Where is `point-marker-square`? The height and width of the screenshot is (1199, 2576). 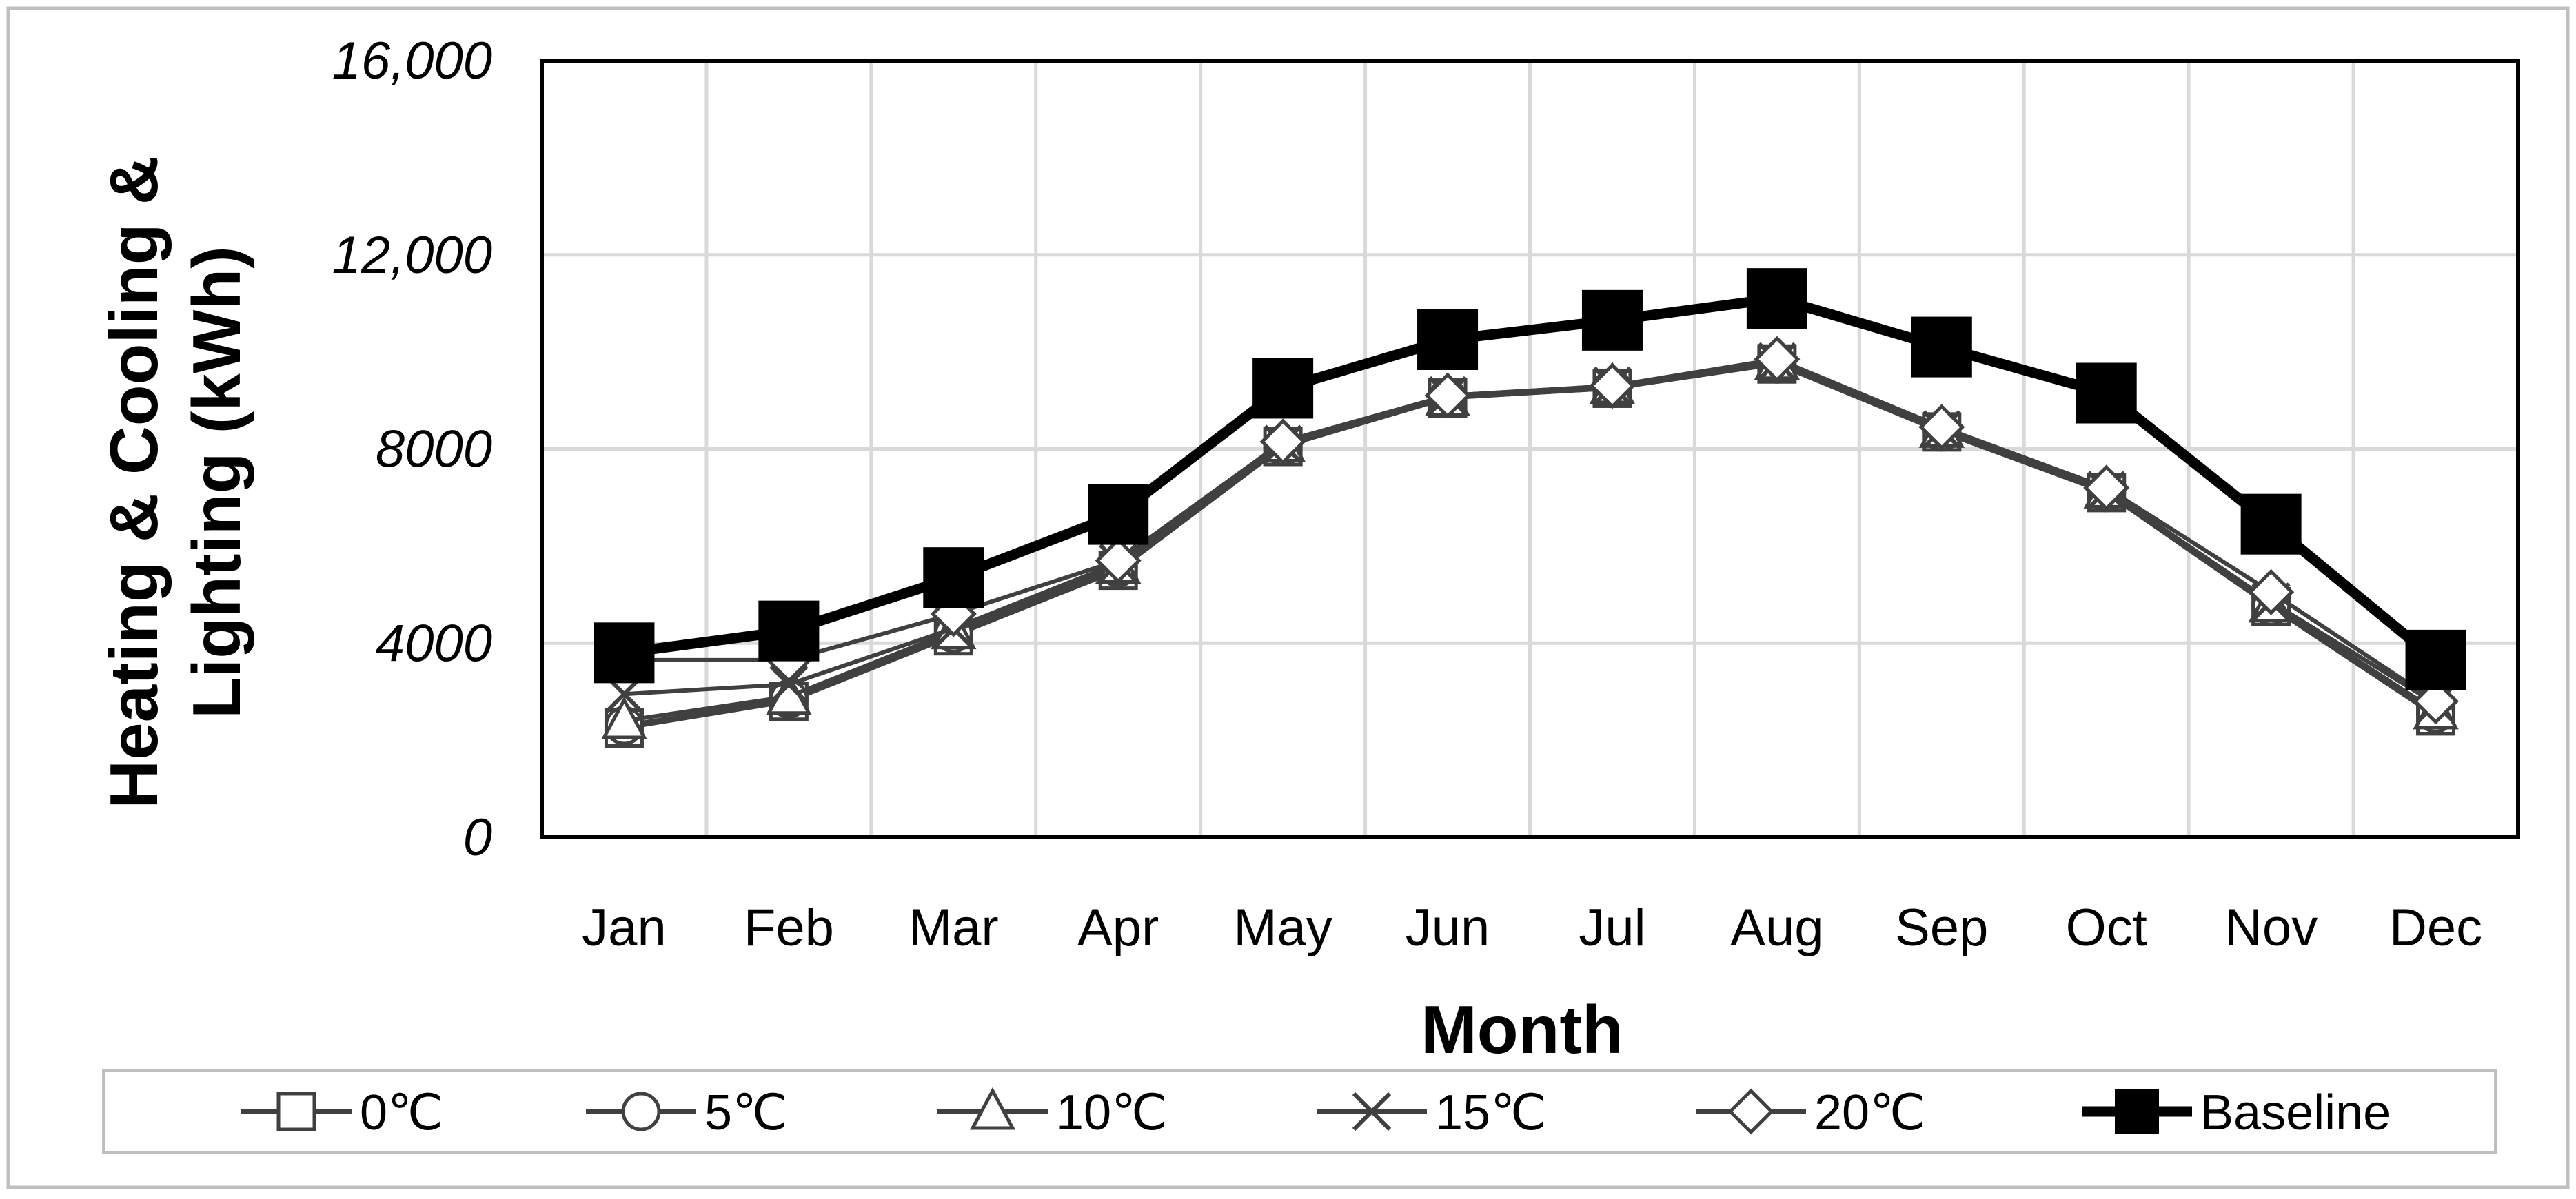
point-marker-square is located at coordinates (296, 1111).